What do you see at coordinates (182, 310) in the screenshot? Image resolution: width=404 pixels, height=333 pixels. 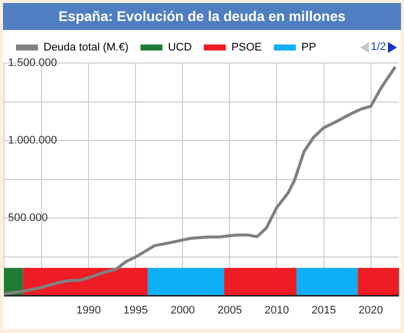 I see `x-tick-label: 2000` at bounding box center [182, 310].